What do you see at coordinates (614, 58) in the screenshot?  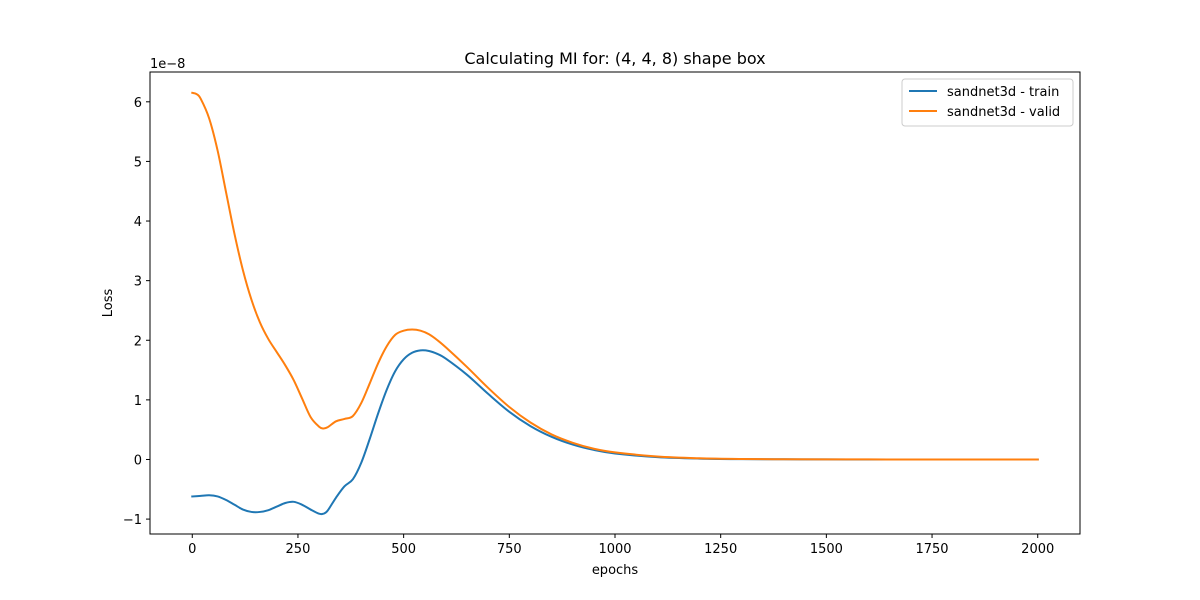 I see `chart-title: Calculating MI for: (4, 4, 8) shape box` at bounding box center [614, 58].